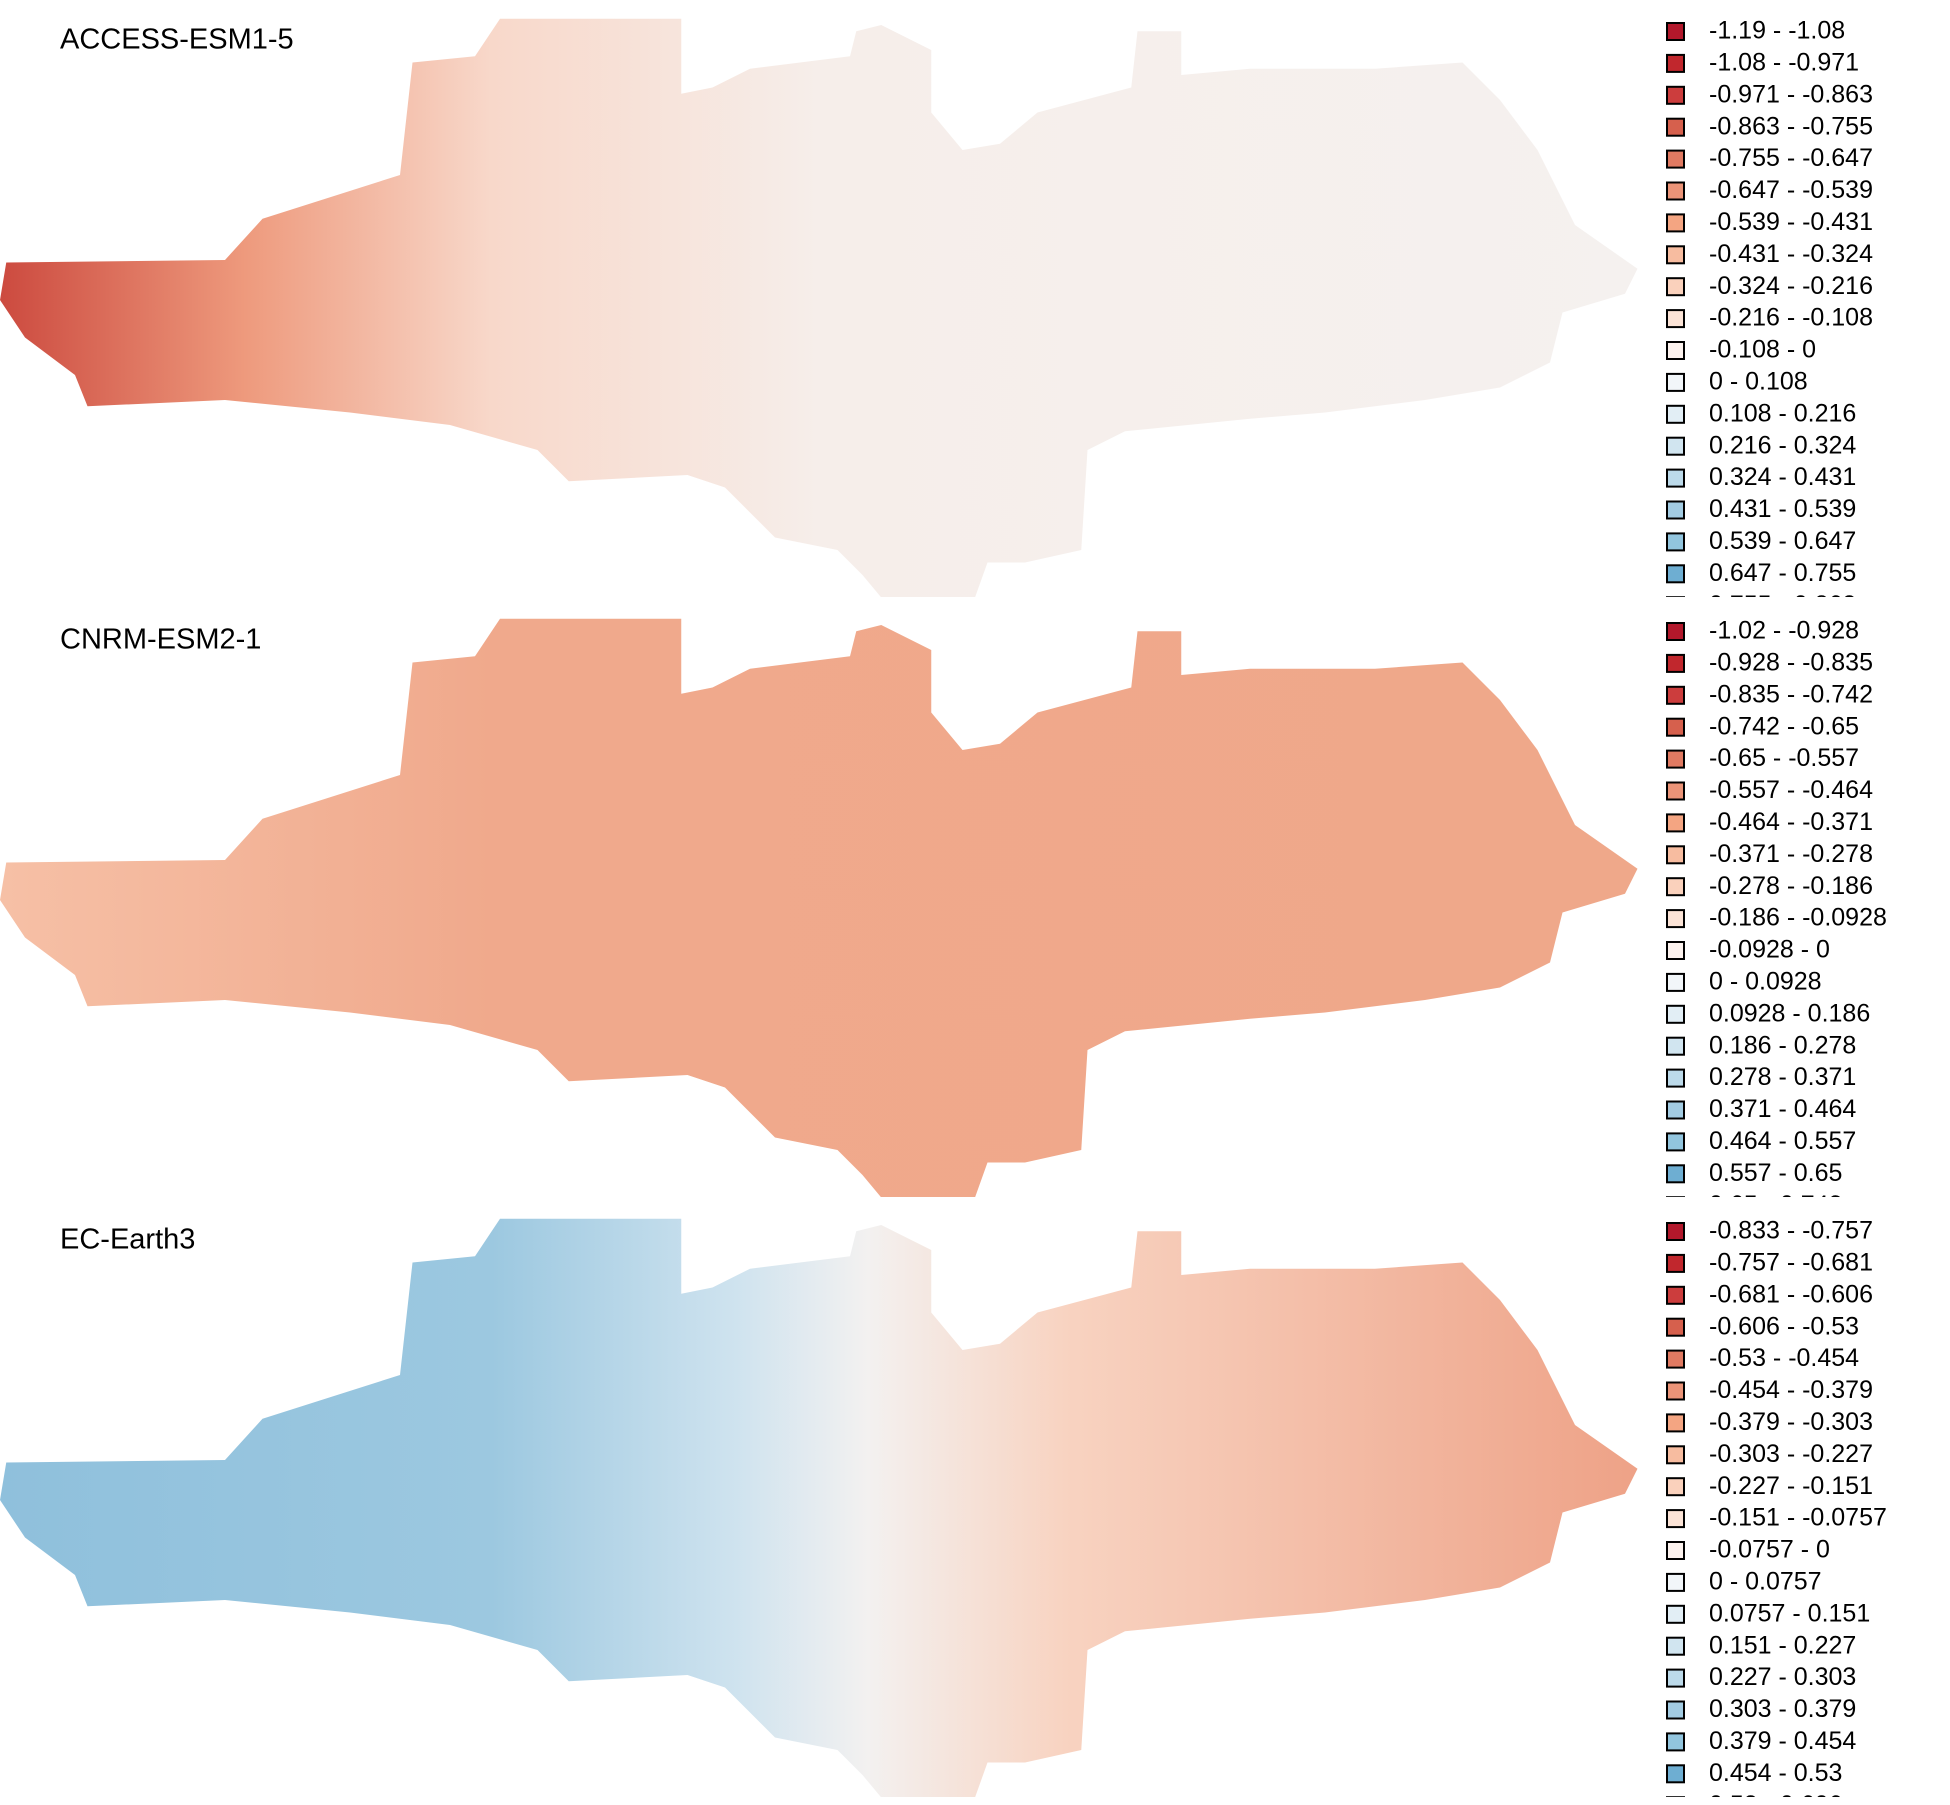 The height and width of the screenshot is (1805, 1950). What do you see at coordinates (1791, 1454) in the screenshot?
I see `legend-label: -0.303 - -0.227` at bounding box center [1791, 1454].